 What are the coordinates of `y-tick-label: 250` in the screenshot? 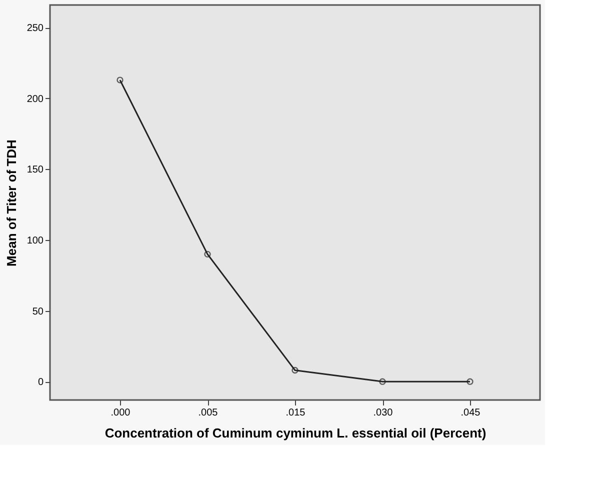 It's located at (35, 28).